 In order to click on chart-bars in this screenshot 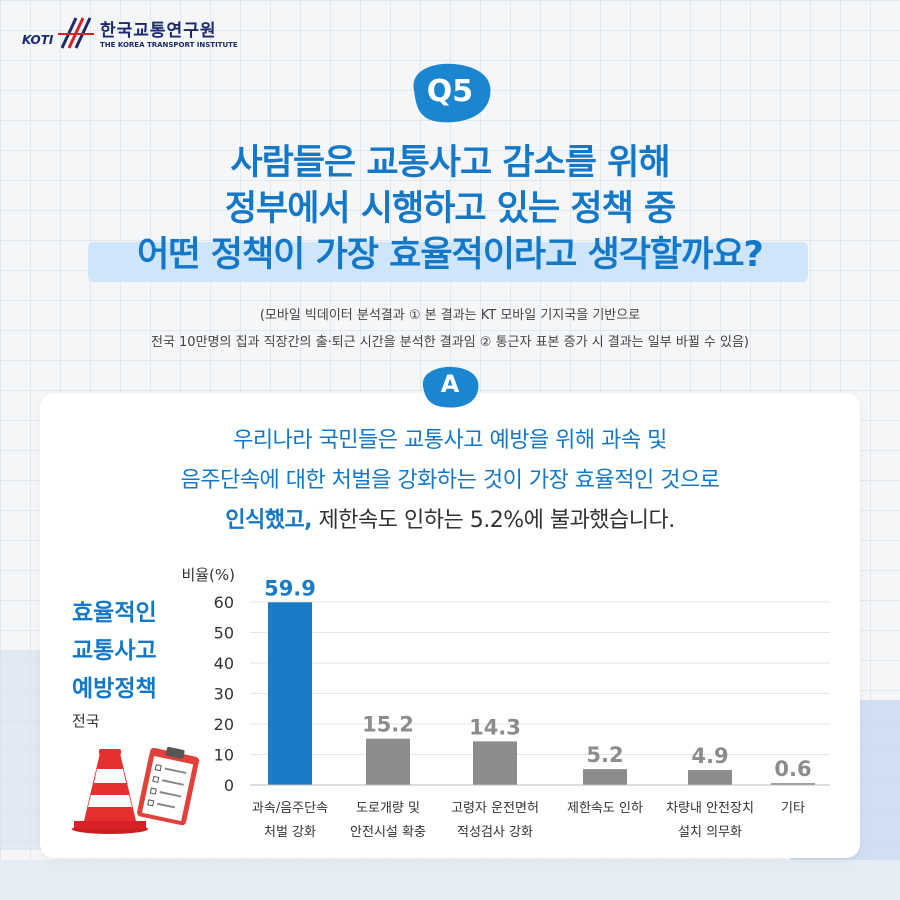, I will do `click(541, 693)`.